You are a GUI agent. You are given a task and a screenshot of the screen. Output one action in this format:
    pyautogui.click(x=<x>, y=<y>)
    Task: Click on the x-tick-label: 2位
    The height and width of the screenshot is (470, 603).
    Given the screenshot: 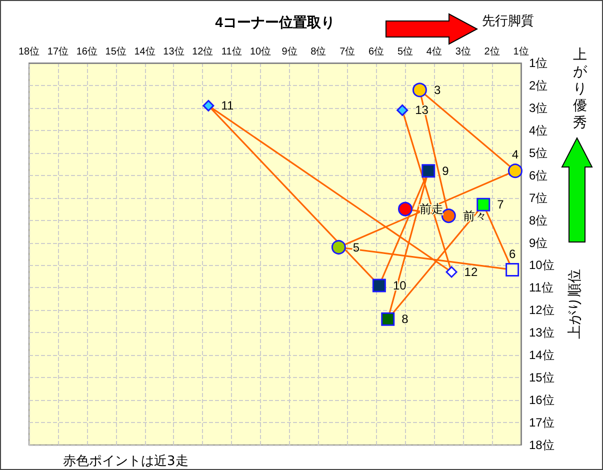 What is the action you would take?
    pyautogui.click(x=492, y=52)
    